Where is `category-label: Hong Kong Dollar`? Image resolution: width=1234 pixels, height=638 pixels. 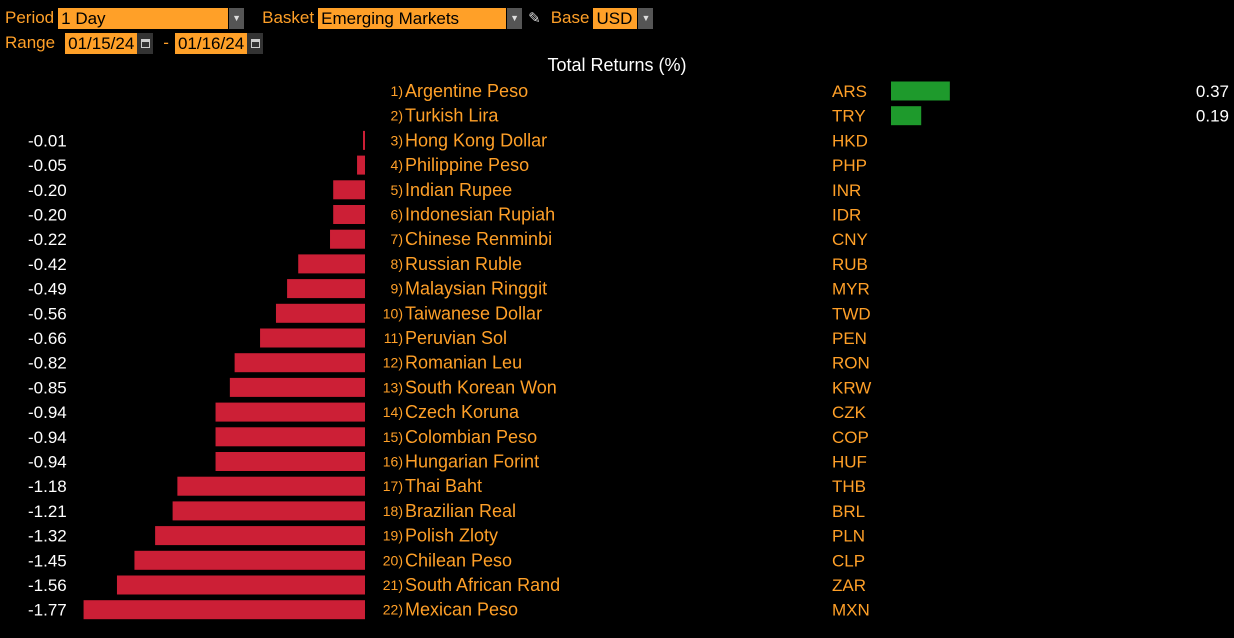 category-label: Hong Kong Dollar is located at coordinates (476, 140).